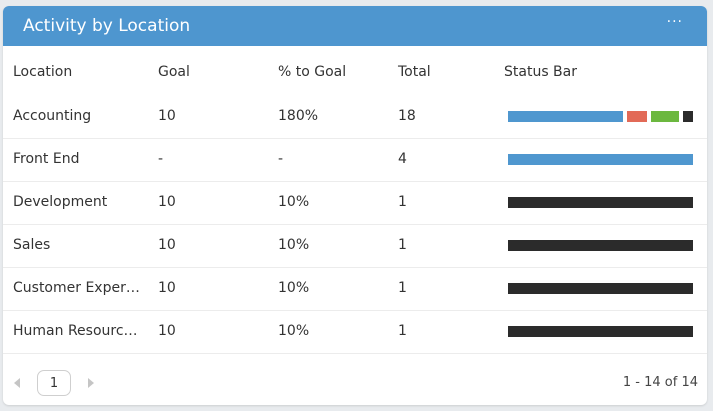 This screenshot has height=411, width=713. What do you see at coordinates (541, 72) in the screenshot?
I see `column-header: Status Bar` at bounding box center [541, 72].